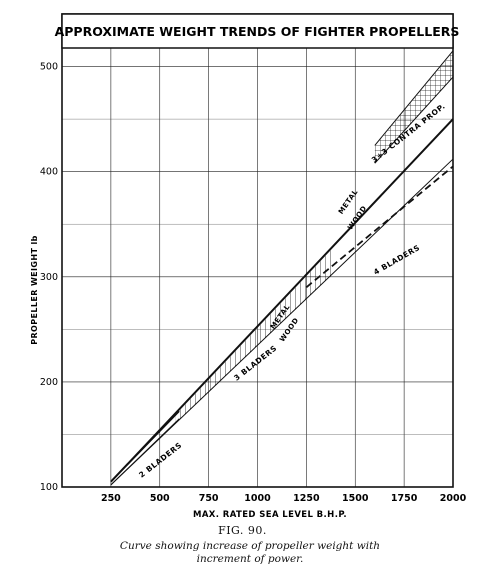 The width and height of the screenshot is (485, 570). Describe the element at coordinates (160, 498) in the screenshot. I see `x-tick-label: 500` at that location.